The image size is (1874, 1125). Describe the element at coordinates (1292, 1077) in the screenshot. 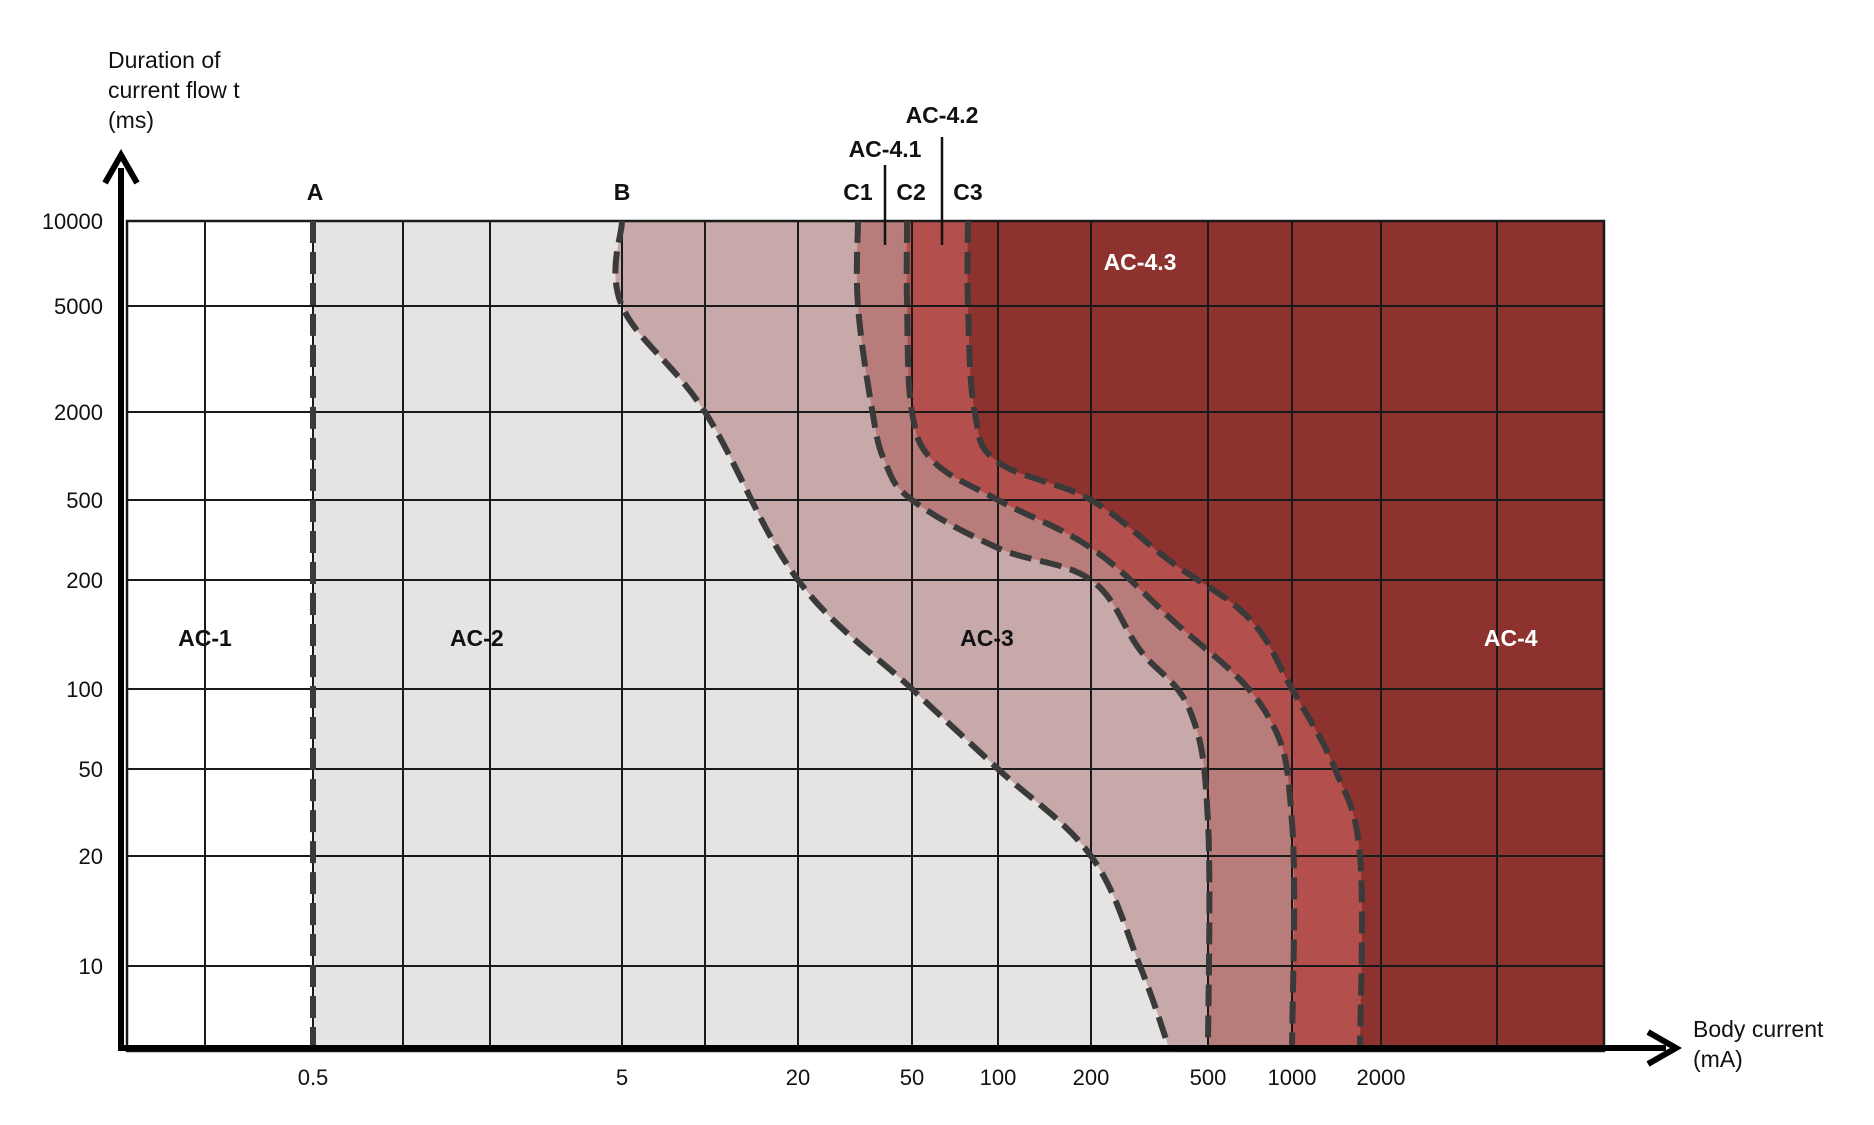

I see `x-tick-label: 1000` at that location.